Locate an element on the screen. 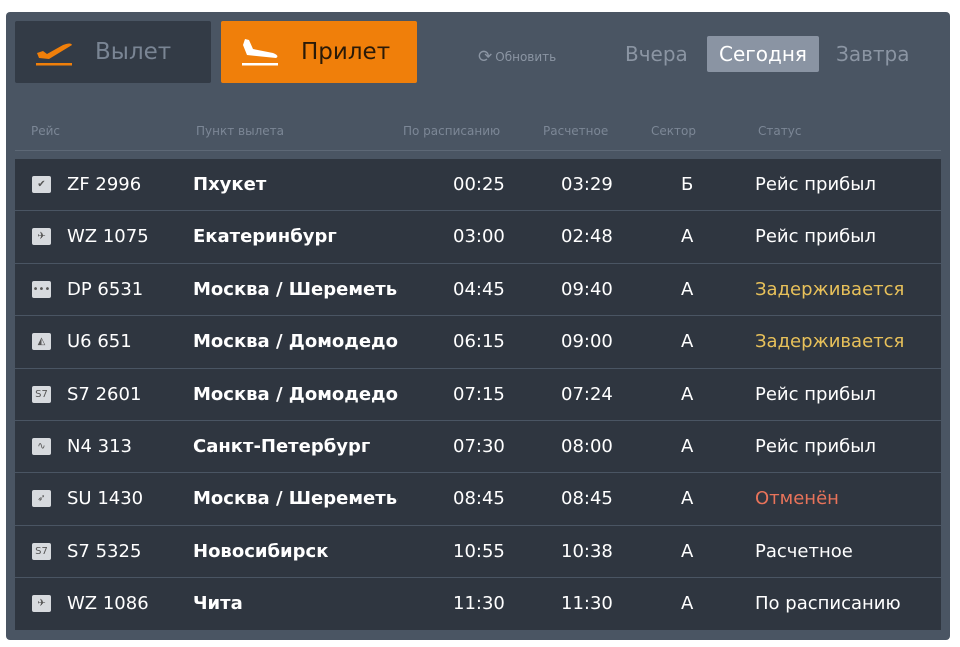  refresh-button: ⟳ Обновить is located at coordinates (517, 57).